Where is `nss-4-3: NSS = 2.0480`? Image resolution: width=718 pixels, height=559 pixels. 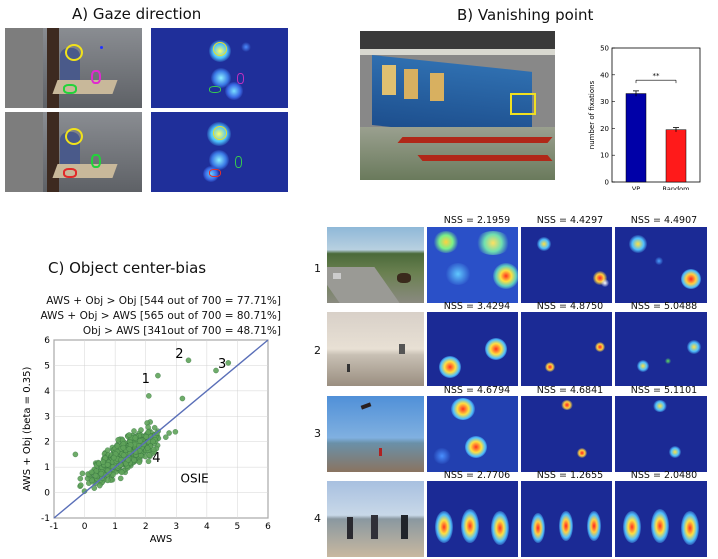 nss-4-3: NSS = 2.0480 is located at coordinates (664, 475).